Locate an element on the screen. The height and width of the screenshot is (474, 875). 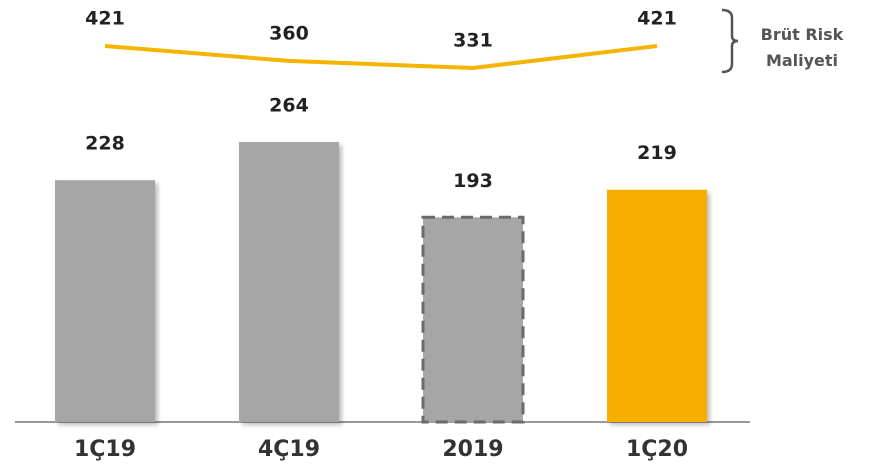
legend-bracket is located at coordinates (730, 41).